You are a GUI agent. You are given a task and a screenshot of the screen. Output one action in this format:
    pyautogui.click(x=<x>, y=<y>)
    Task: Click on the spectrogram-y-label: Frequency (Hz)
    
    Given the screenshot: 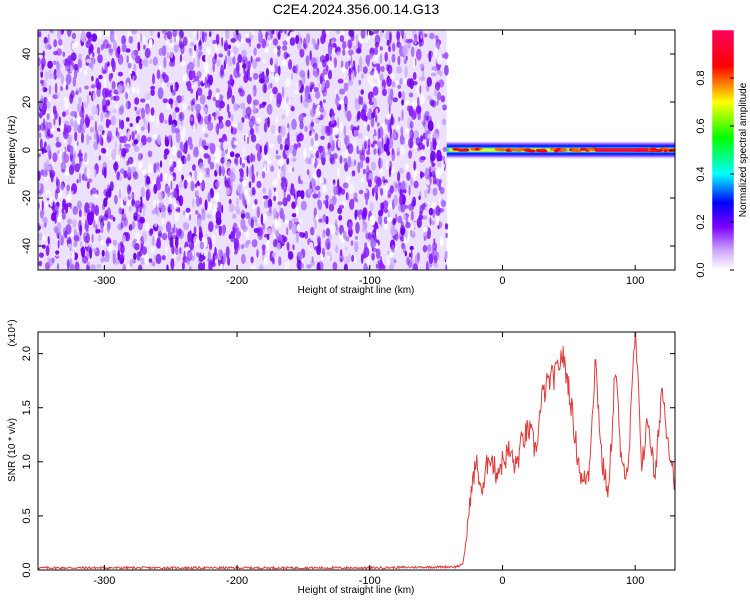 What is the action you would take?
    pyautogui.click(x=12, y=150)
    